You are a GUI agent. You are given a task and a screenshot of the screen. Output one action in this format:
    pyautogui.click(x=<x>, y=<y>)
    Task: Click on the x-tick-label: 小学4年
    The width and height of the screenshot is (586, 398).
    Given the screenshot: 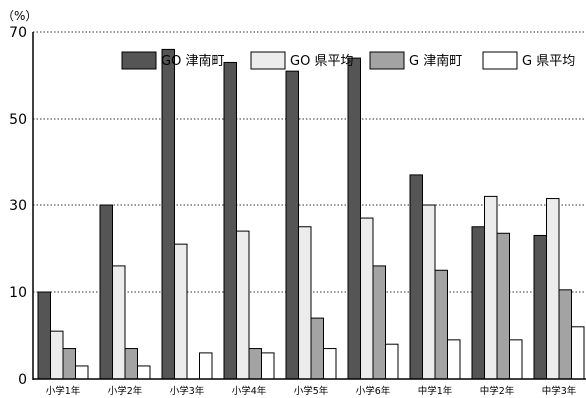 What is the action you would take?
    pyautogui.click(x=249, y=391)
    